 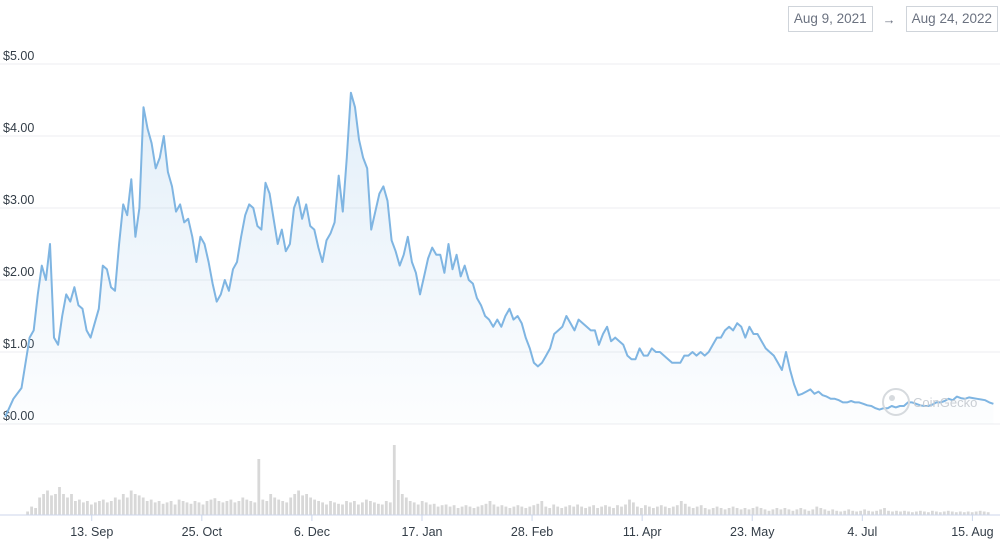 What do you see at coordinates (18, 200) in the screenshot?
I see `y-tick-label: $3.00` at bounding box center [18, 200].